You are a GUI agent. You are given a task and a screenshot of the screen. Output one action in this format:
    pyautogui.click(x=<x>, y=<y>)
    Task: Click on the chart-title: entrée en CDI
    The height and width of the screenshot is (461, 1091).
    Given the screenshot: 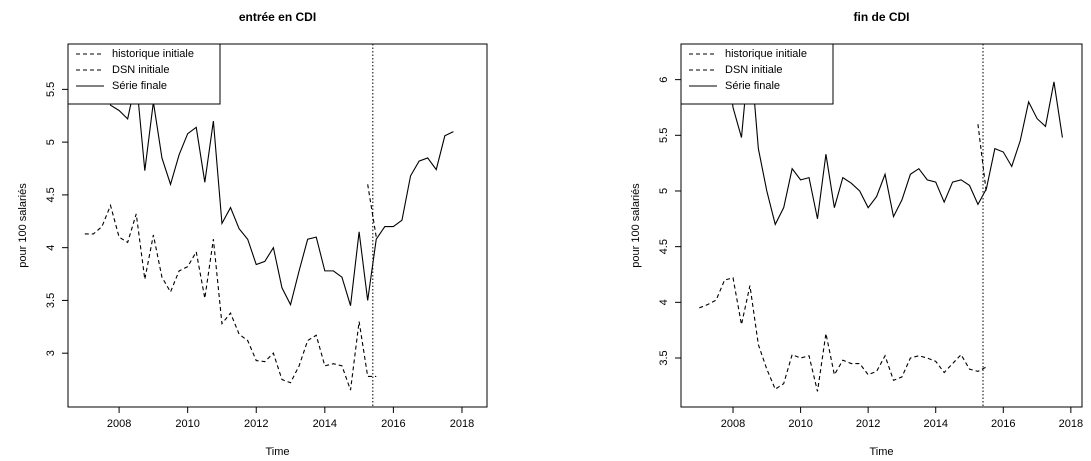 What is the action you would take?
    pyautogui.click(x=277, y=17)
    